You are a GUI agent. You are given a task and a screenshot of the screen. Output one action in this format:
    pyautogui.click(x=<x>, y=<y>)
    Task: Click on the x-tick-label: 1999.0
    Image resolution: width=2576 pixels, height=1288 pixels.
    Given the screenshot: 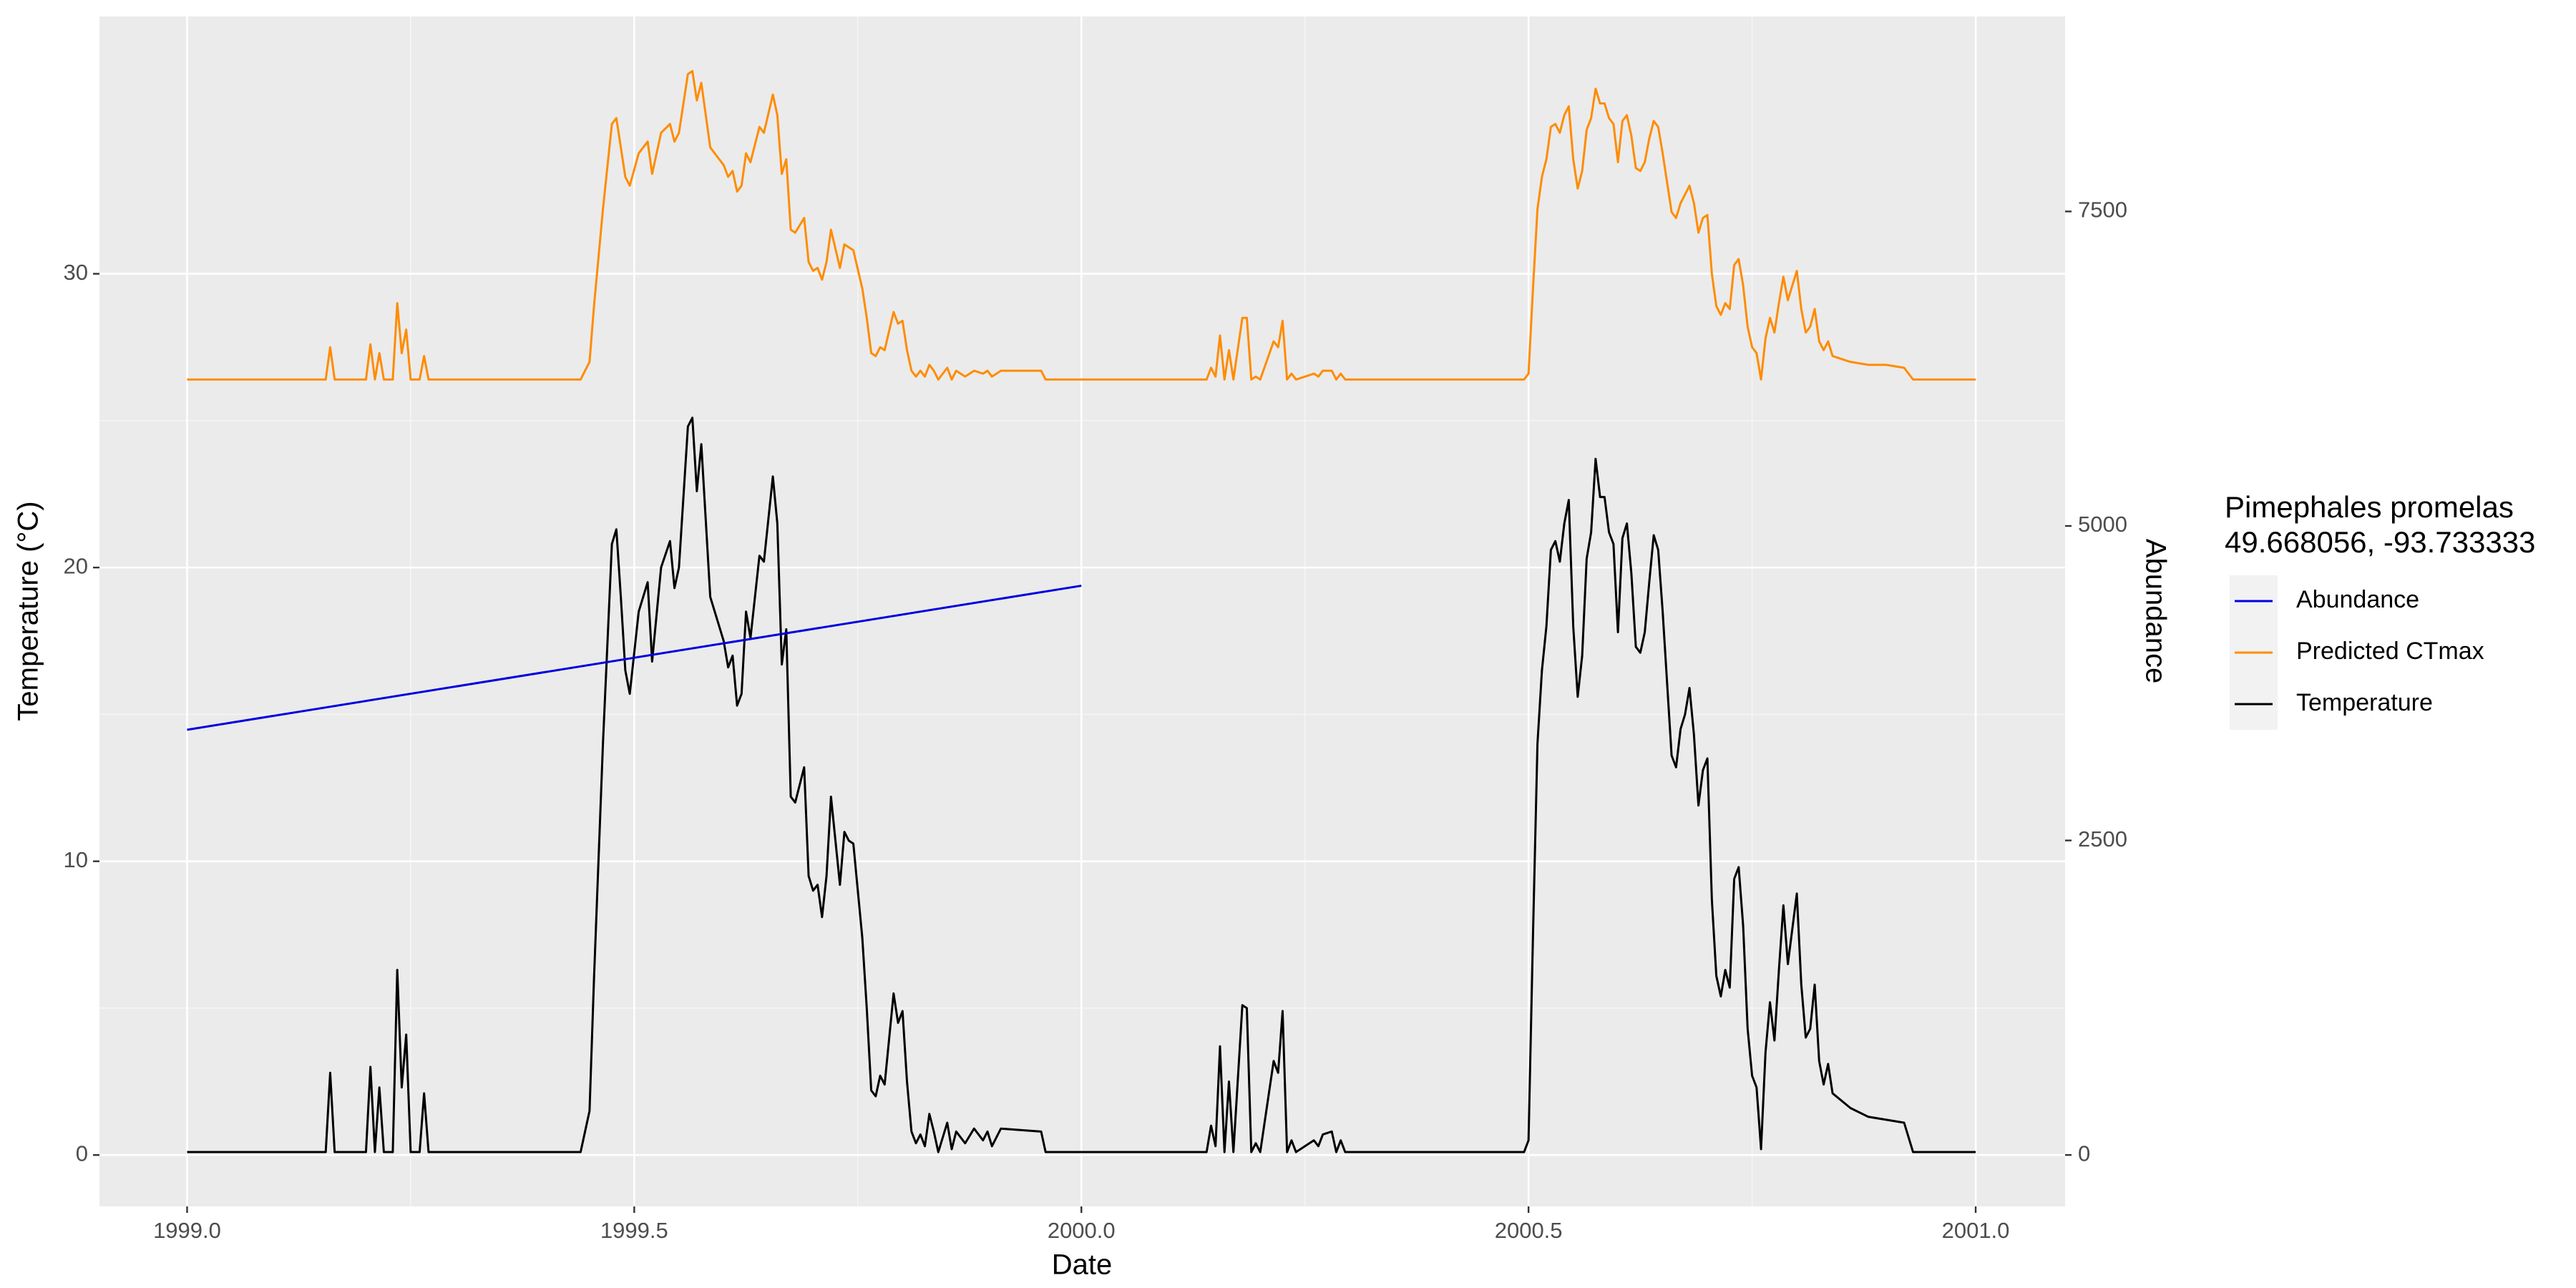 What is the action you would take?
    pyautogui.click(x=187, y=1230)
    